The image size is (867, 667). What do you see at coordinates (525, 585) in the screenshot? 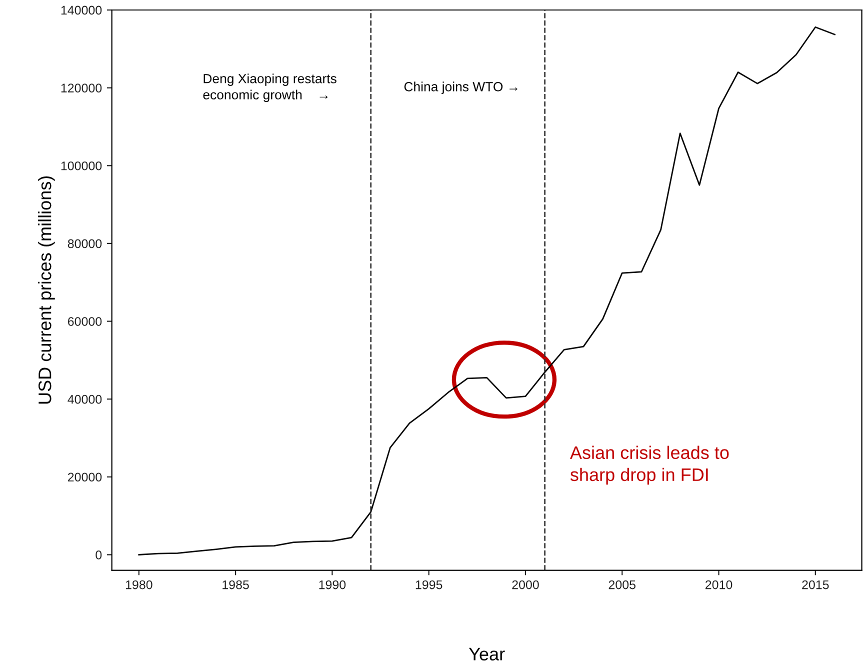
I see `x-tick-label: 2000` at bounding box center [525, 585].